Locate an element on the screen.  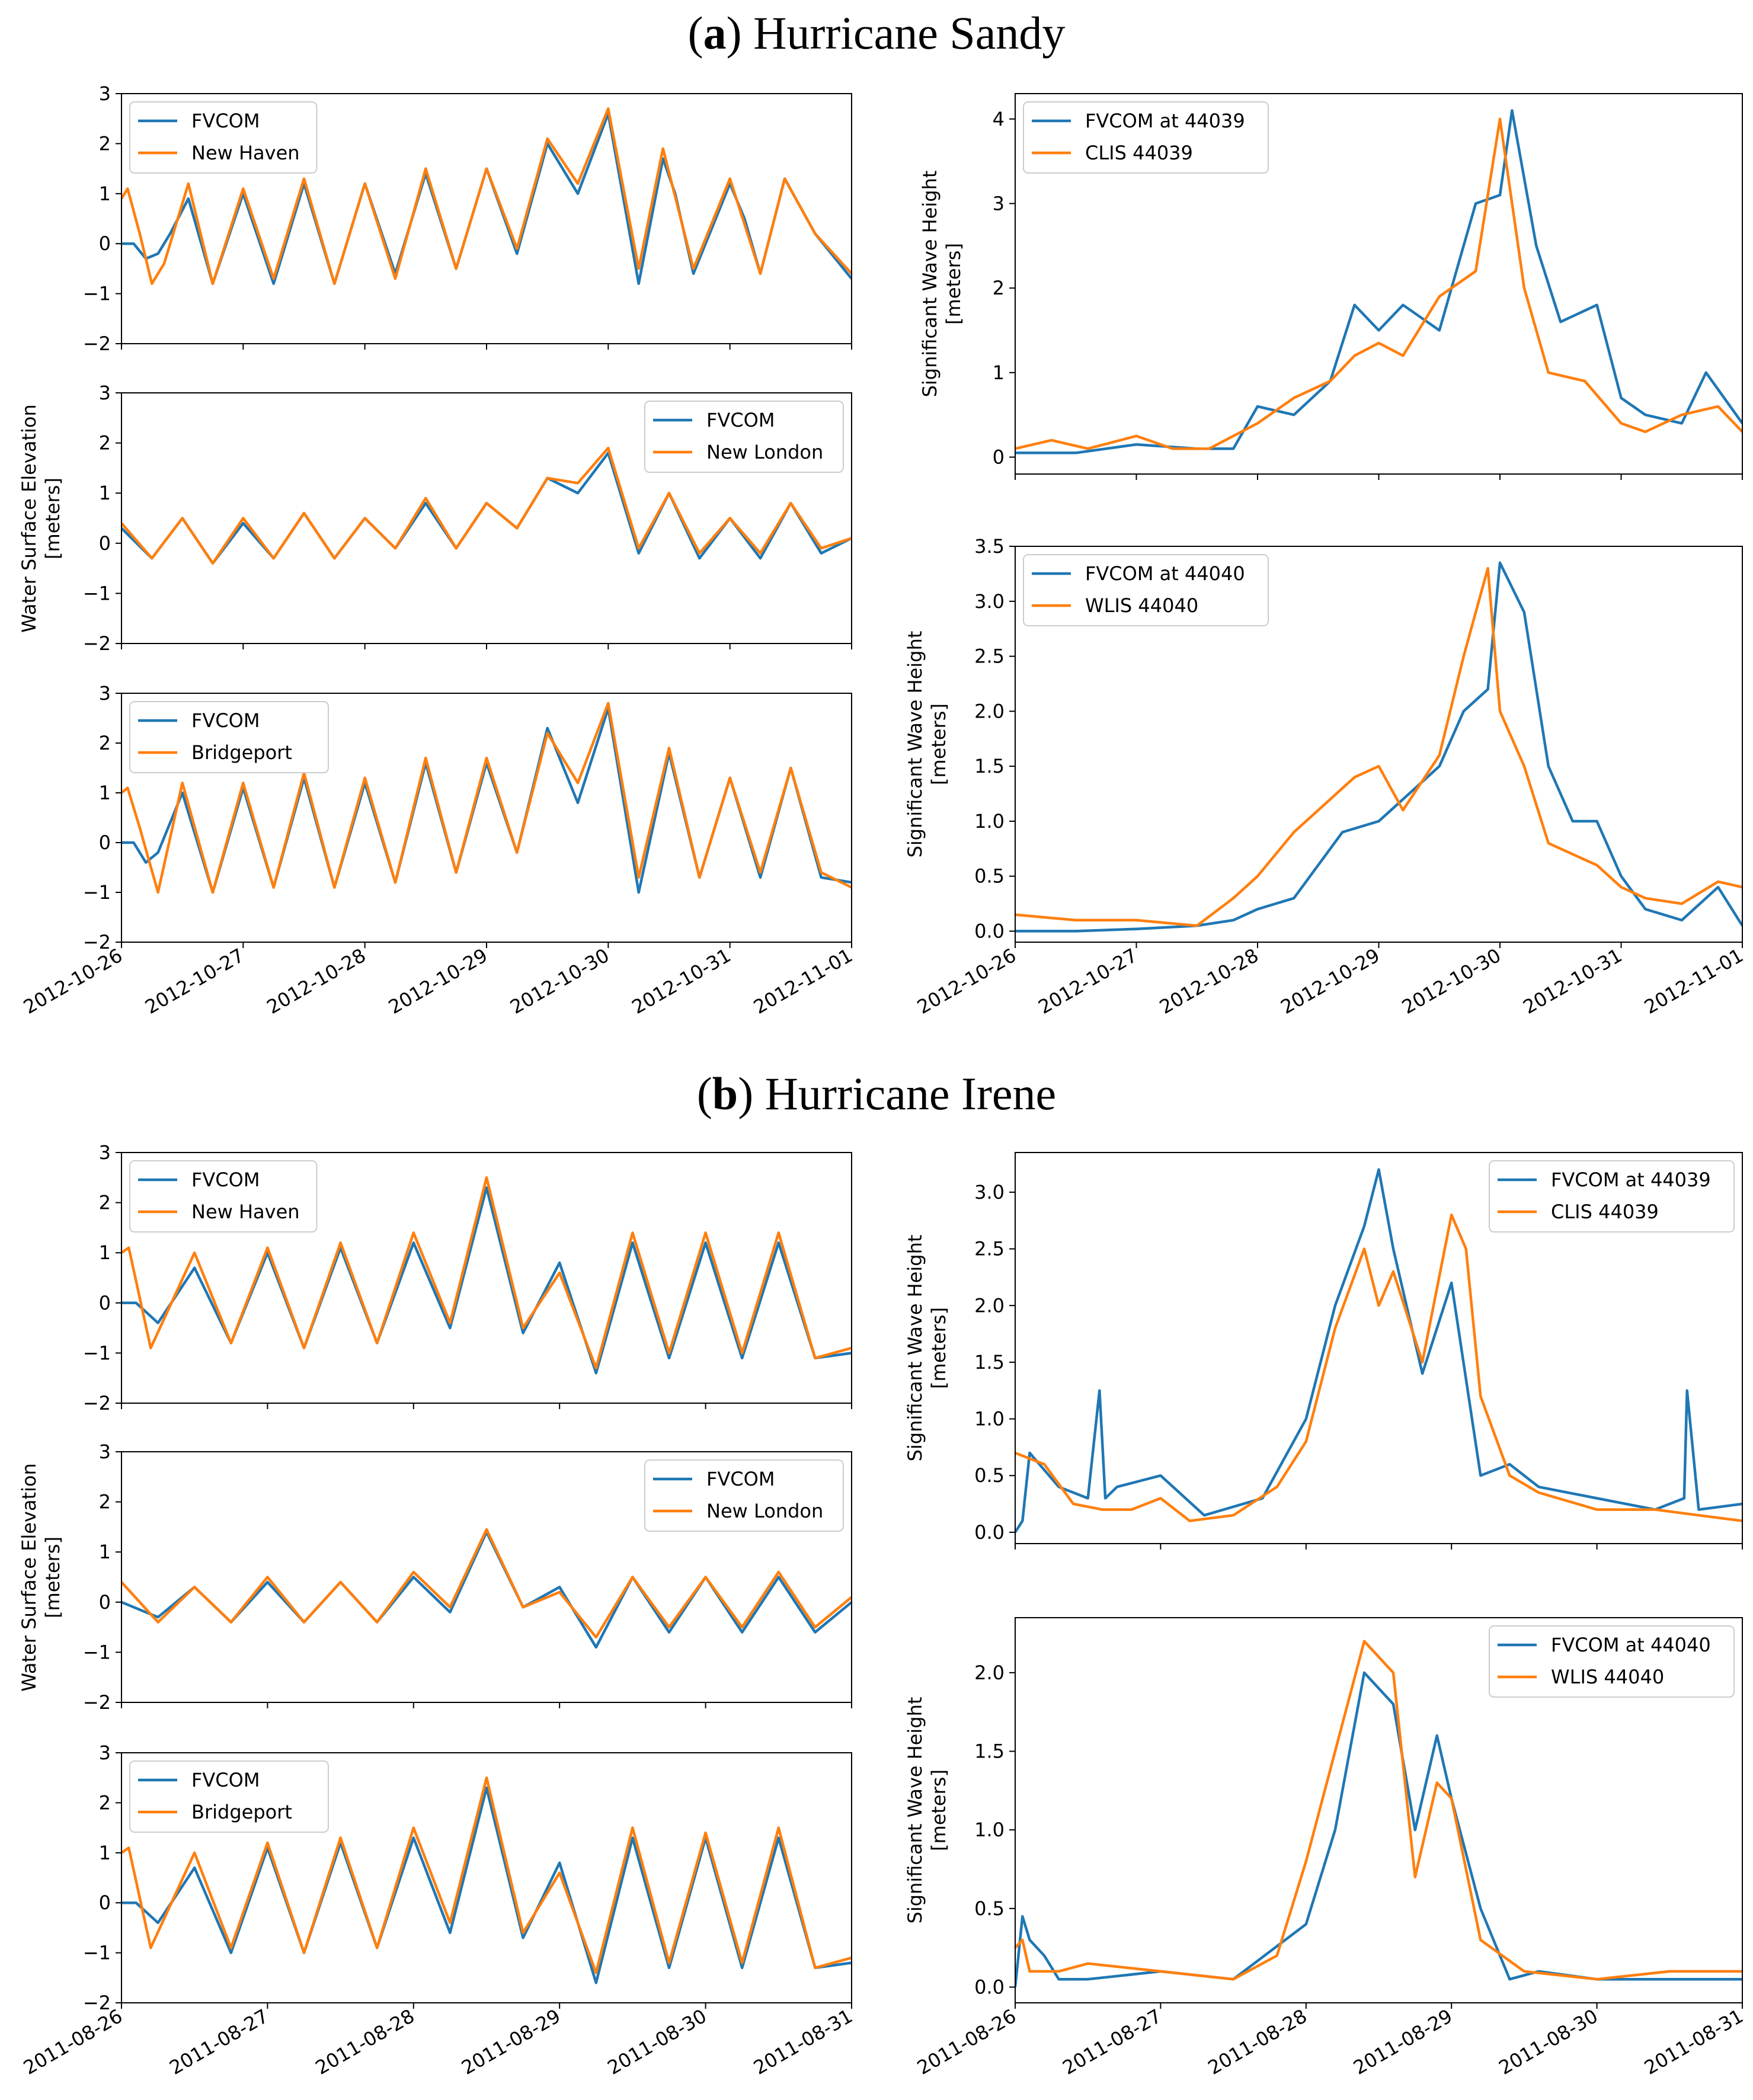
legend-label: CLIS 44039 is located at coordinates (1605, 1212).